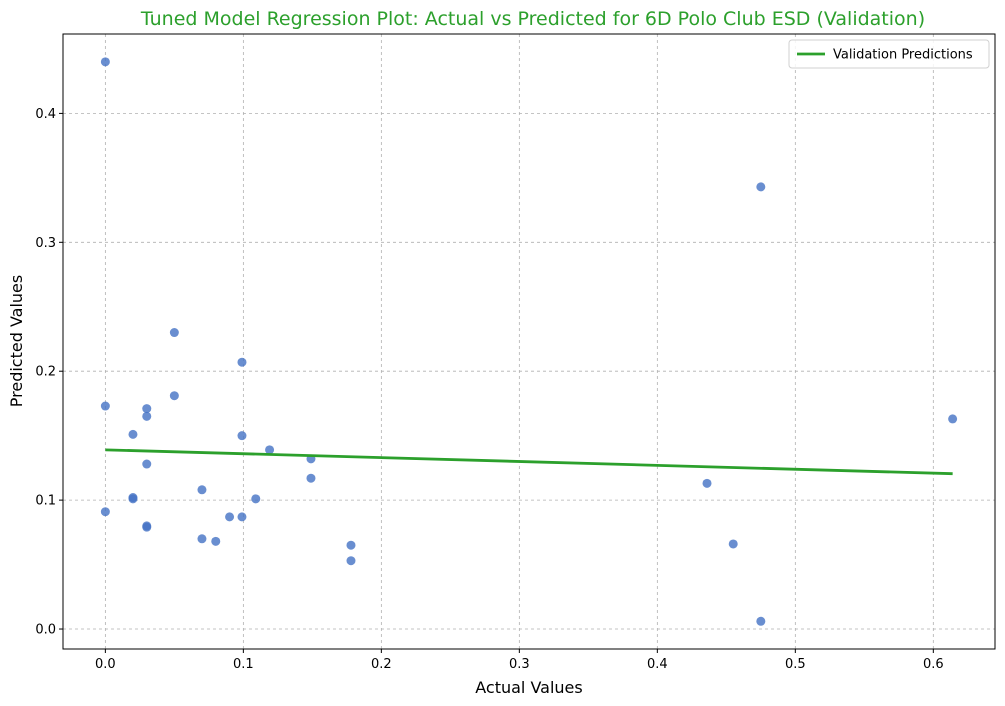 This screenshot has height=706, width=1005. What do you see at coordinates (105, 664) in the screenshot?
I see `x-tick-label: 0.0` at bounding box center [105, 664].